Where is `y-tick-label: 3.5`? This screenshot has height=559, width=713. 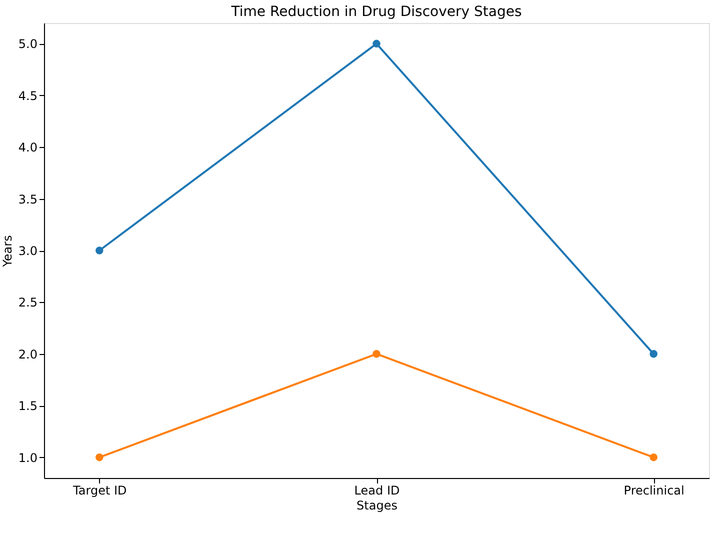 y-tick-label: 3.5 is located at coordinates (28, 199).